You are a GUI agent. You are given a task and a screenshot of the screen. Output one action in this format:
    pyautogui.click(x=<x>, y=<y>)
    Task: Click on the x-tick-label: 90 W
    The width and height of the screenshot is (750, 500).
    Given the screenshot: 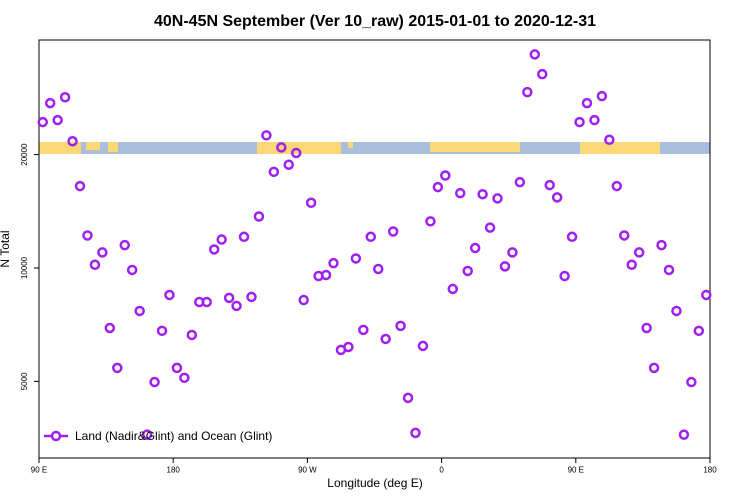 What is the action you would take?
    pyautogui.click(x=307, y=470)
    